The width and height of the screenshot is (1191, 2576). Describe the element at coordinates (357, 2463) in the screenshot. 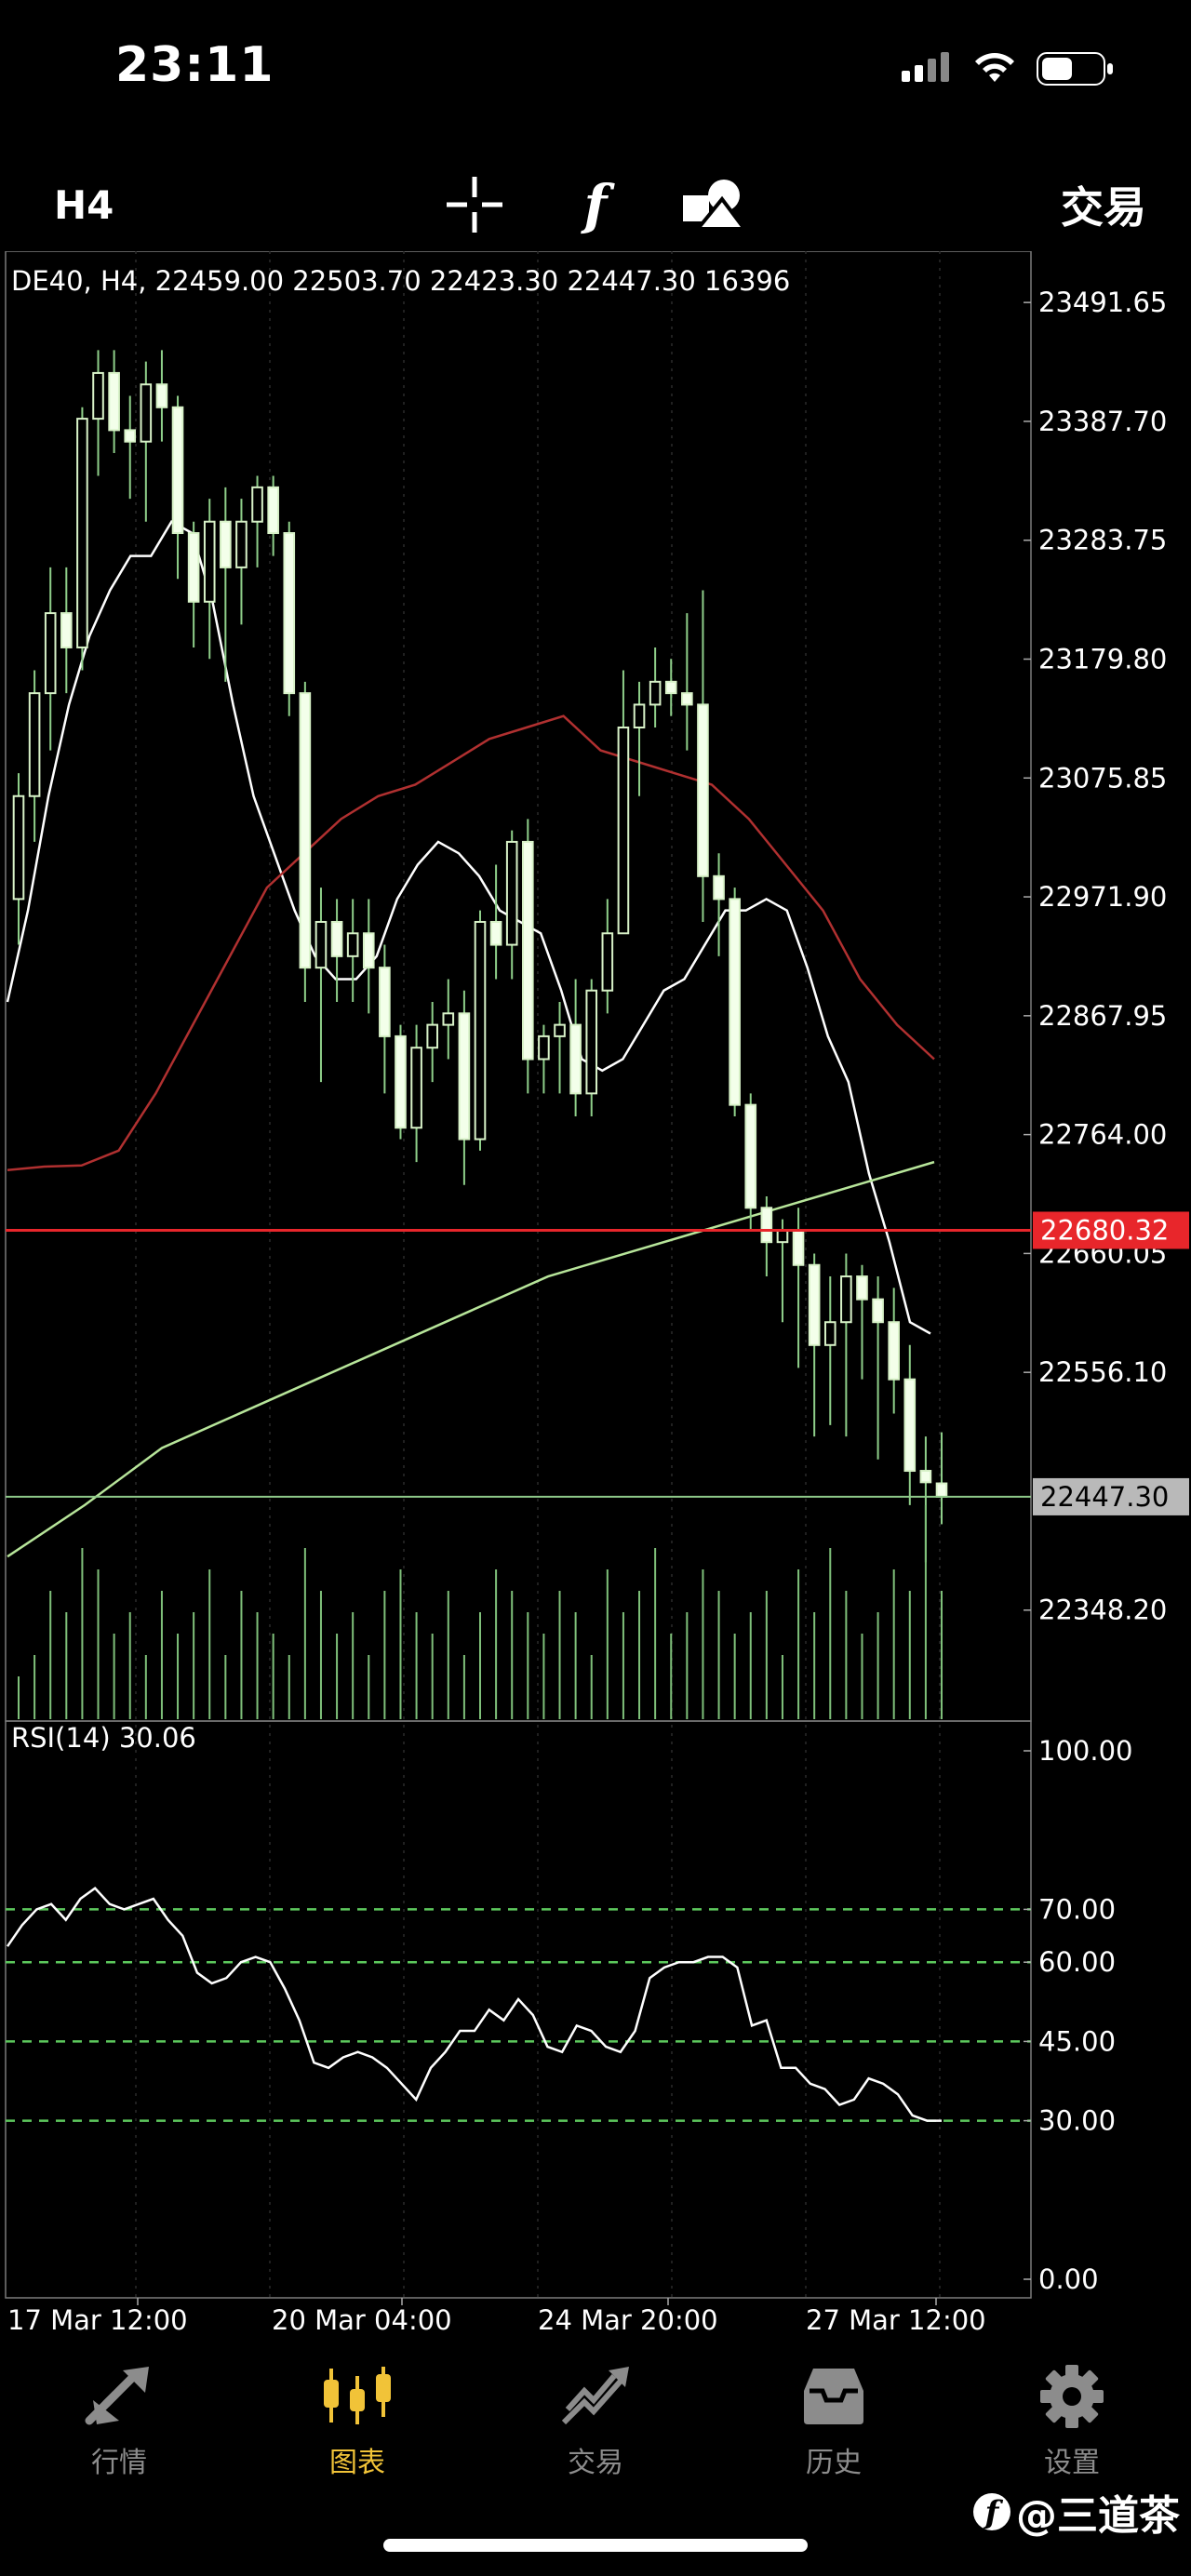

I see `nav-label-chart: 图表` at that location.